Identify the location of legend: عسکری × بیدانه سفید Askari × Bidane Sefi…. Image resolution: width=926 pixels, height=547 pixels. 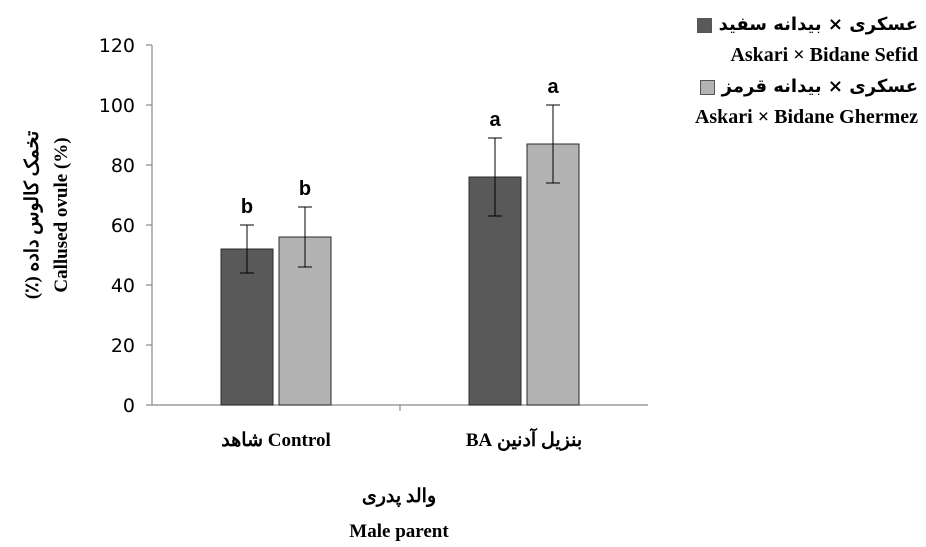
(796, 72).